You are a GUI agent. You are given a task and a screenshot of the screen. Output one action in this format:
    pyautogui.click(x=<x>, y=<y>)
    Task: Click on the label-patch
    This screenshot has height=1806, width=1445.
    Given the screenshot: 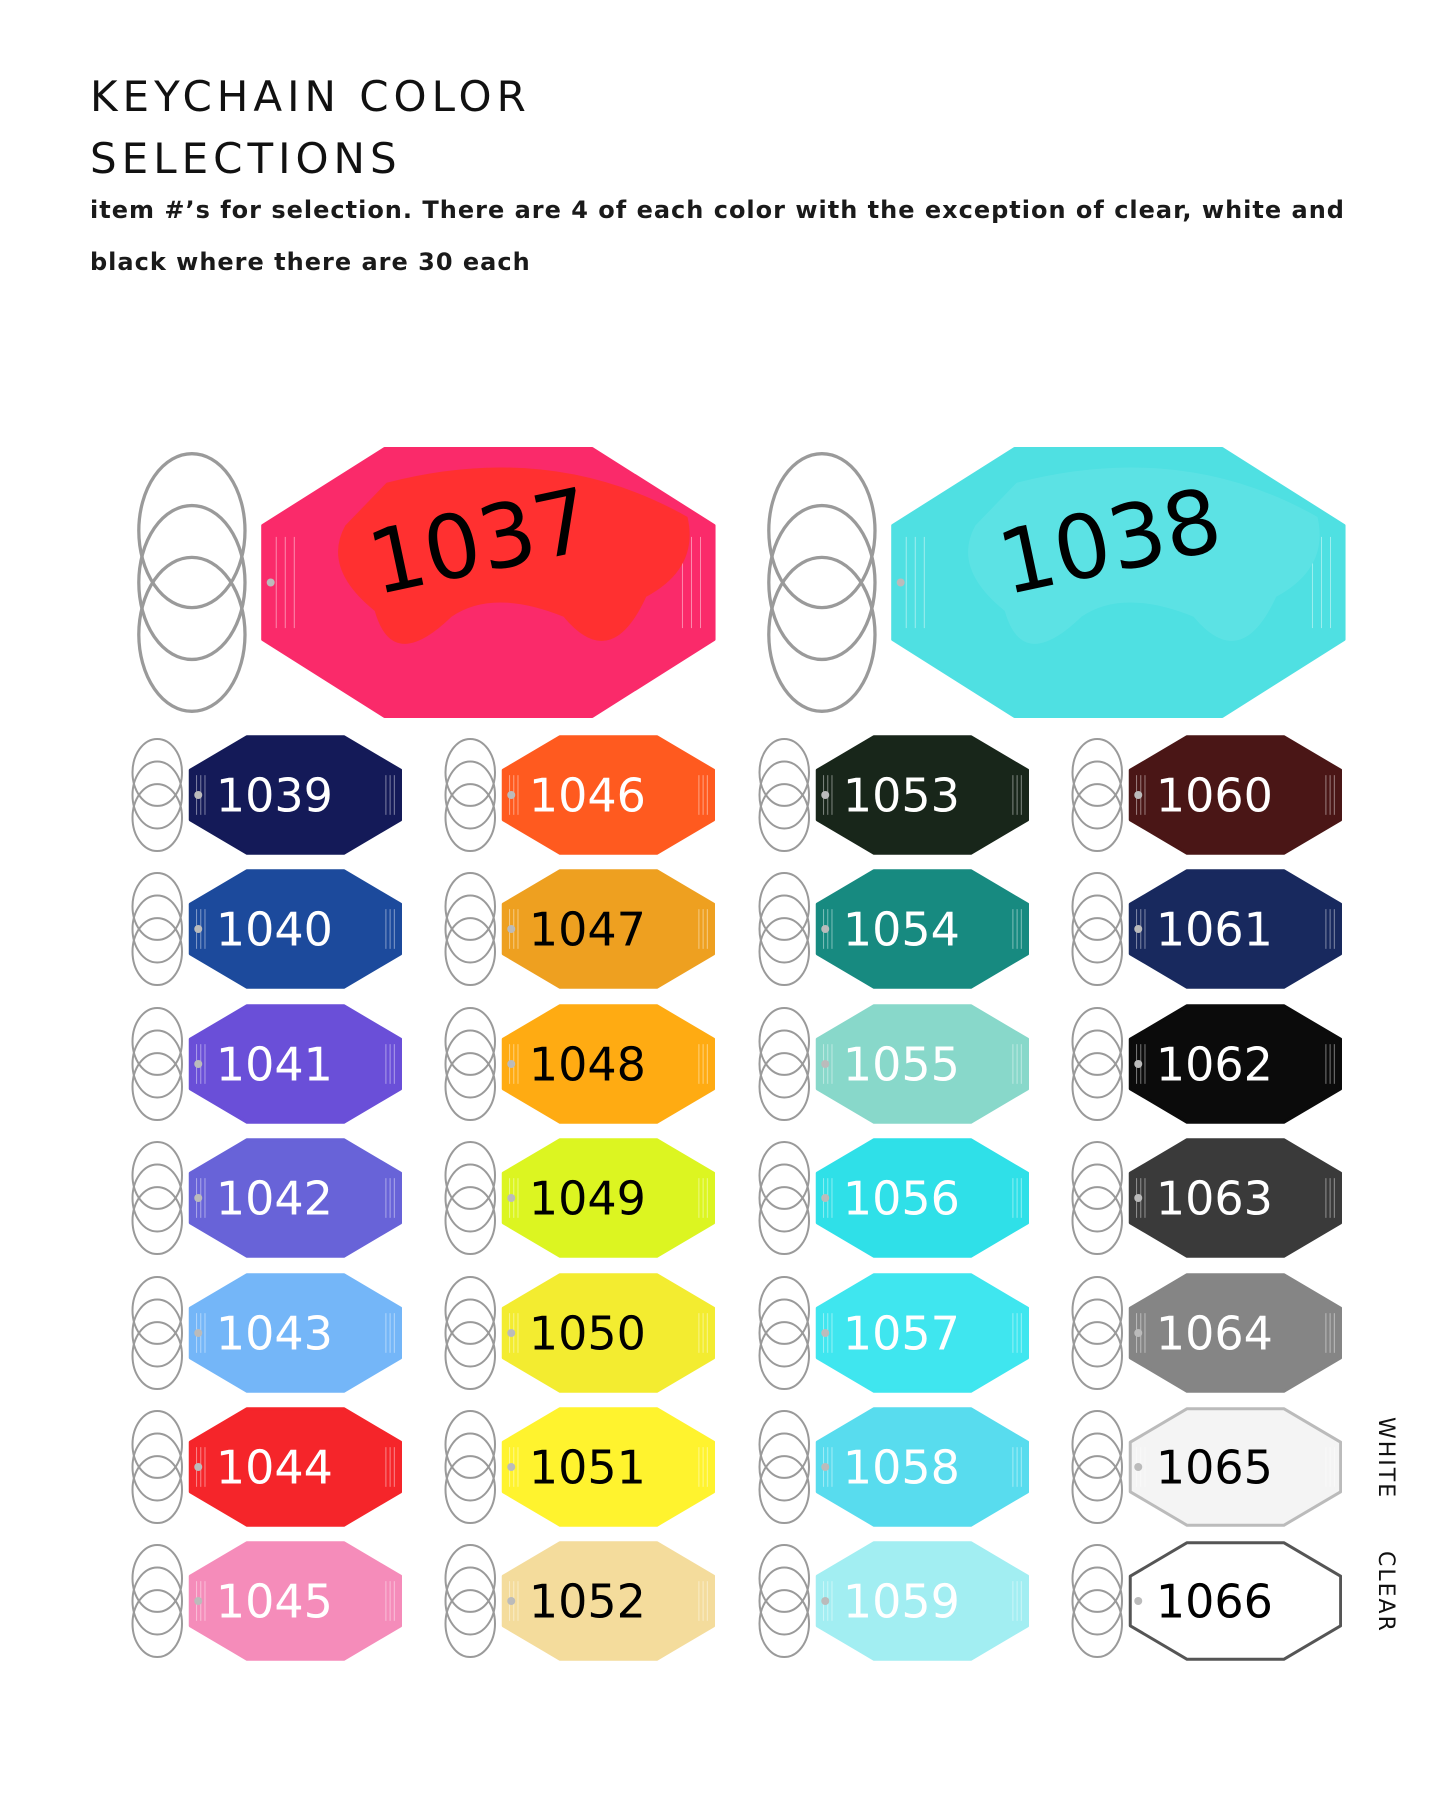 What is the action you would take?
    pyautogui.click(x=514, y=555)
    